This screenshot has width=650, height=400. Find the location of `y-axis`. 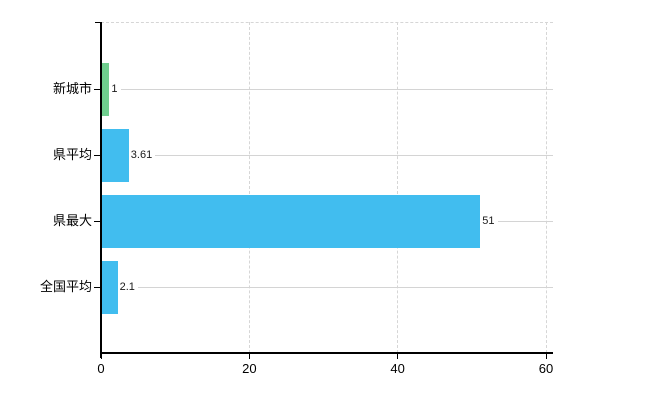

y-axis is located at coordinates (101, 190).